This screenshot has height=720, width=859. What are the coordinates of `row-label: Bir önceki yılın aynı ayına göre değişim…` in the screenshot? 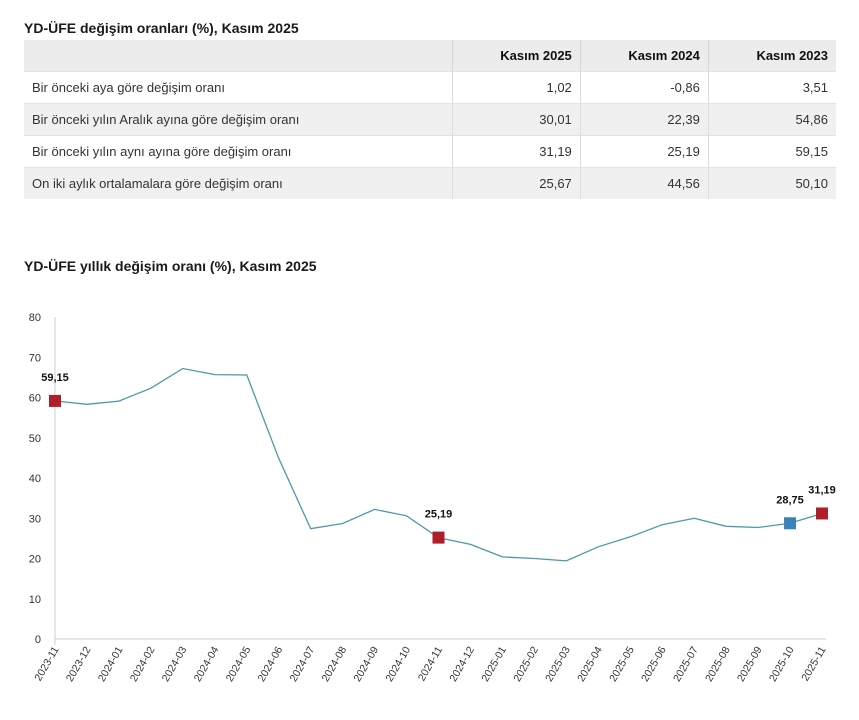 It's located at (238, 151).